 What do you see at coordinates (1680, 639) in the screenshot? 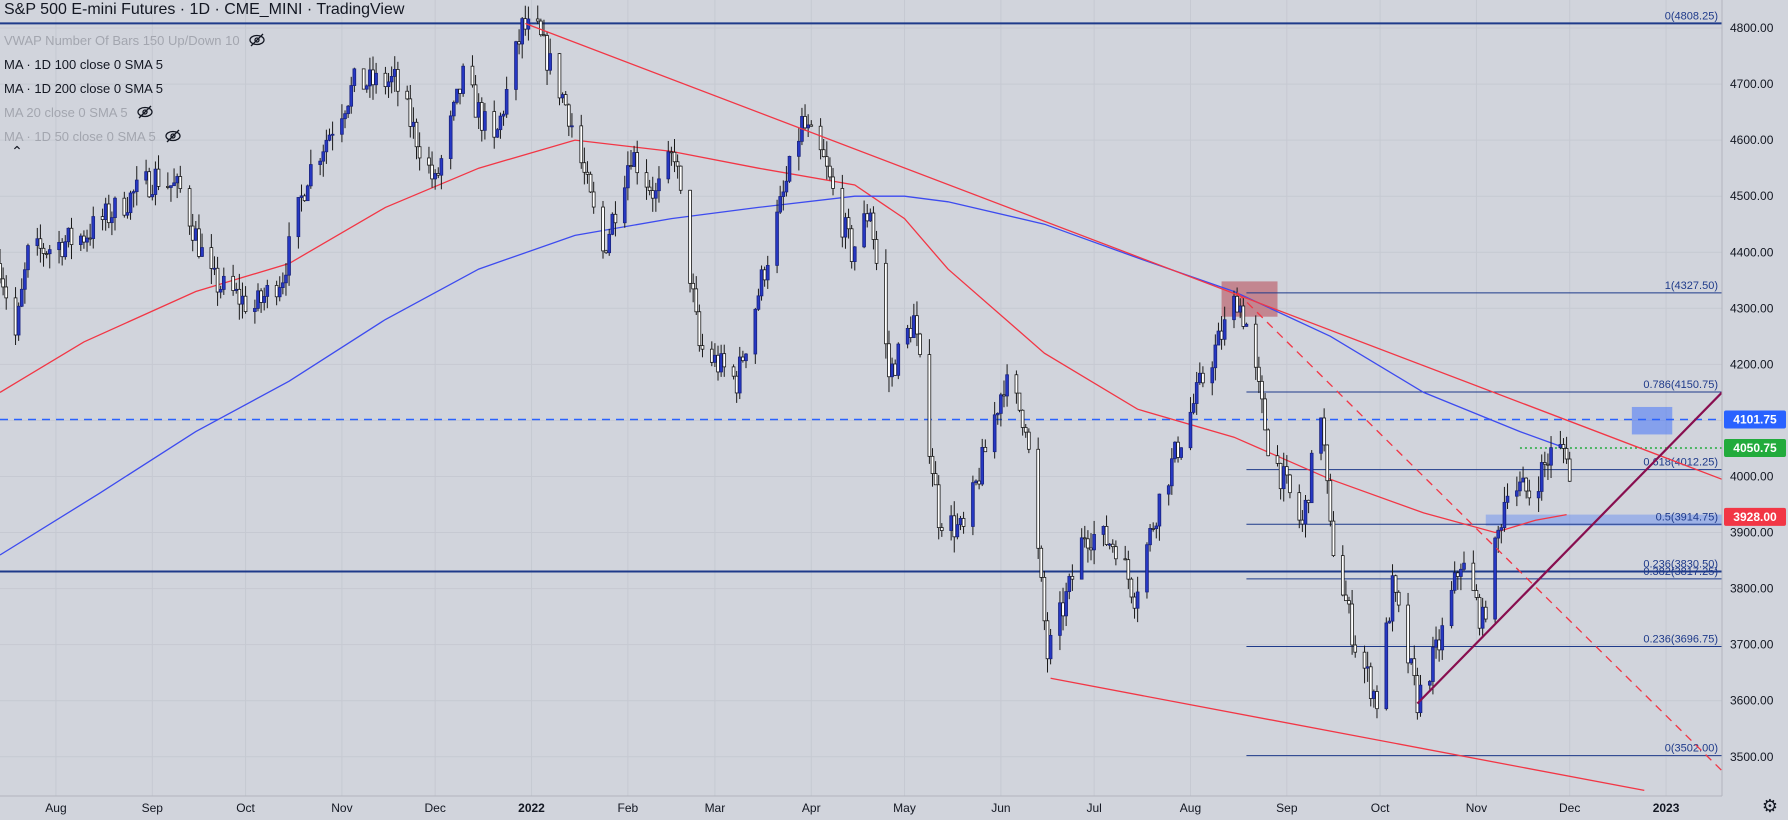
I see `fib-level-label: 0.236(3696.75)` at bounding box center [1680, 639].